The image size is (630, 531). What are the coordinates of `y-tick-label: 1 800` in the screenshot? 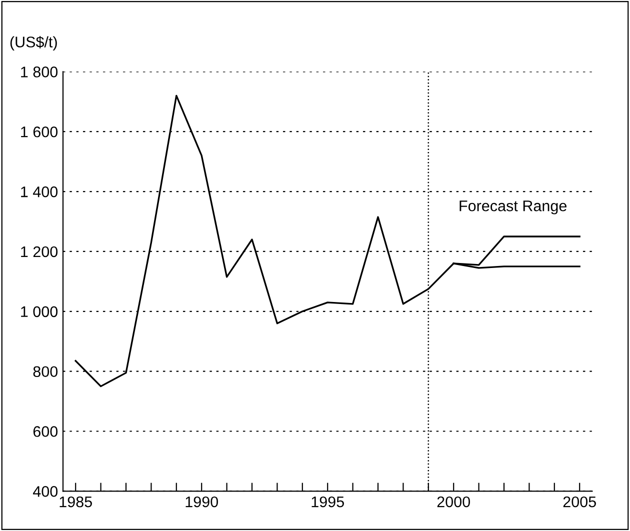 It's located at (39, 72).